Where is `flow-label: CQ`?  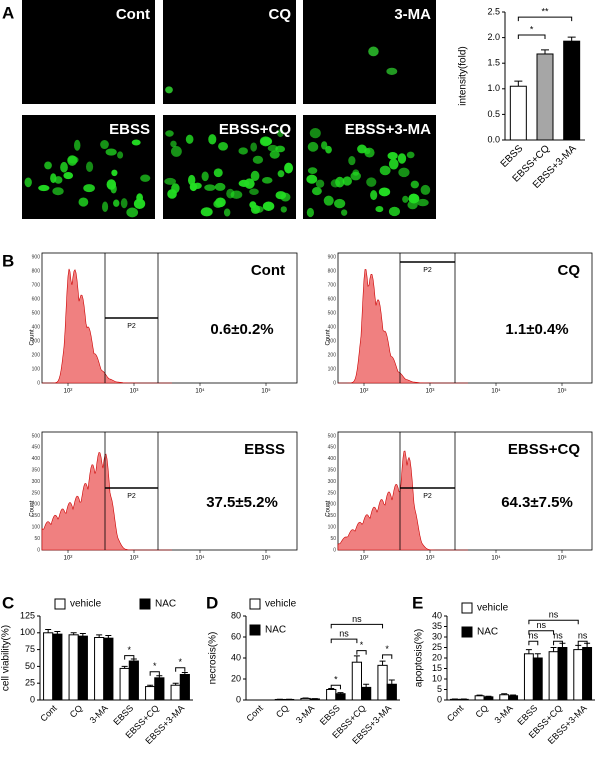
flow-label: CQ is located at coordinates (569, 270).